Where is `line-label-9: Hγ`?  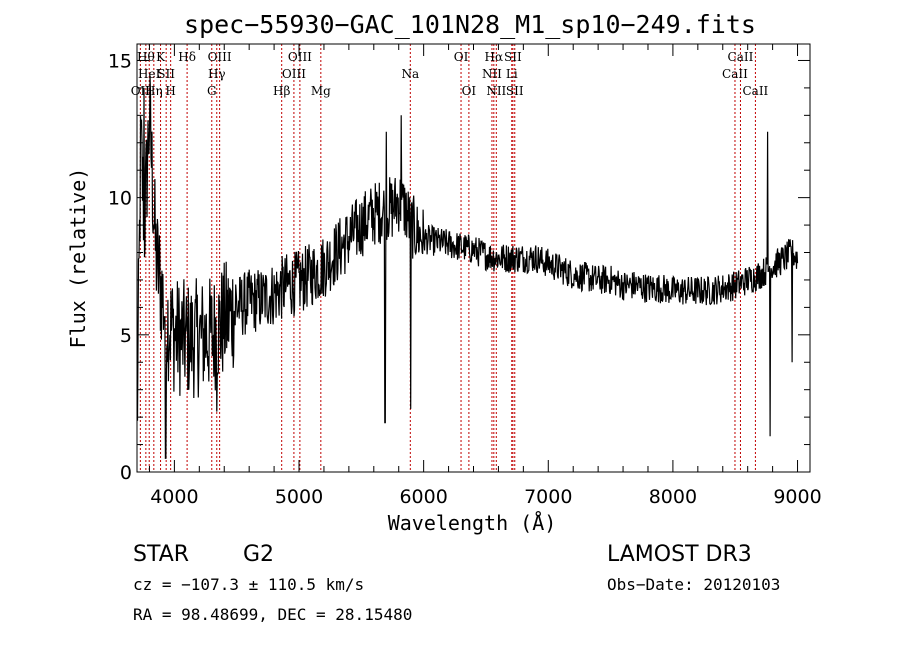 line-label-9: Hγ is located at coordinates (217, 74).